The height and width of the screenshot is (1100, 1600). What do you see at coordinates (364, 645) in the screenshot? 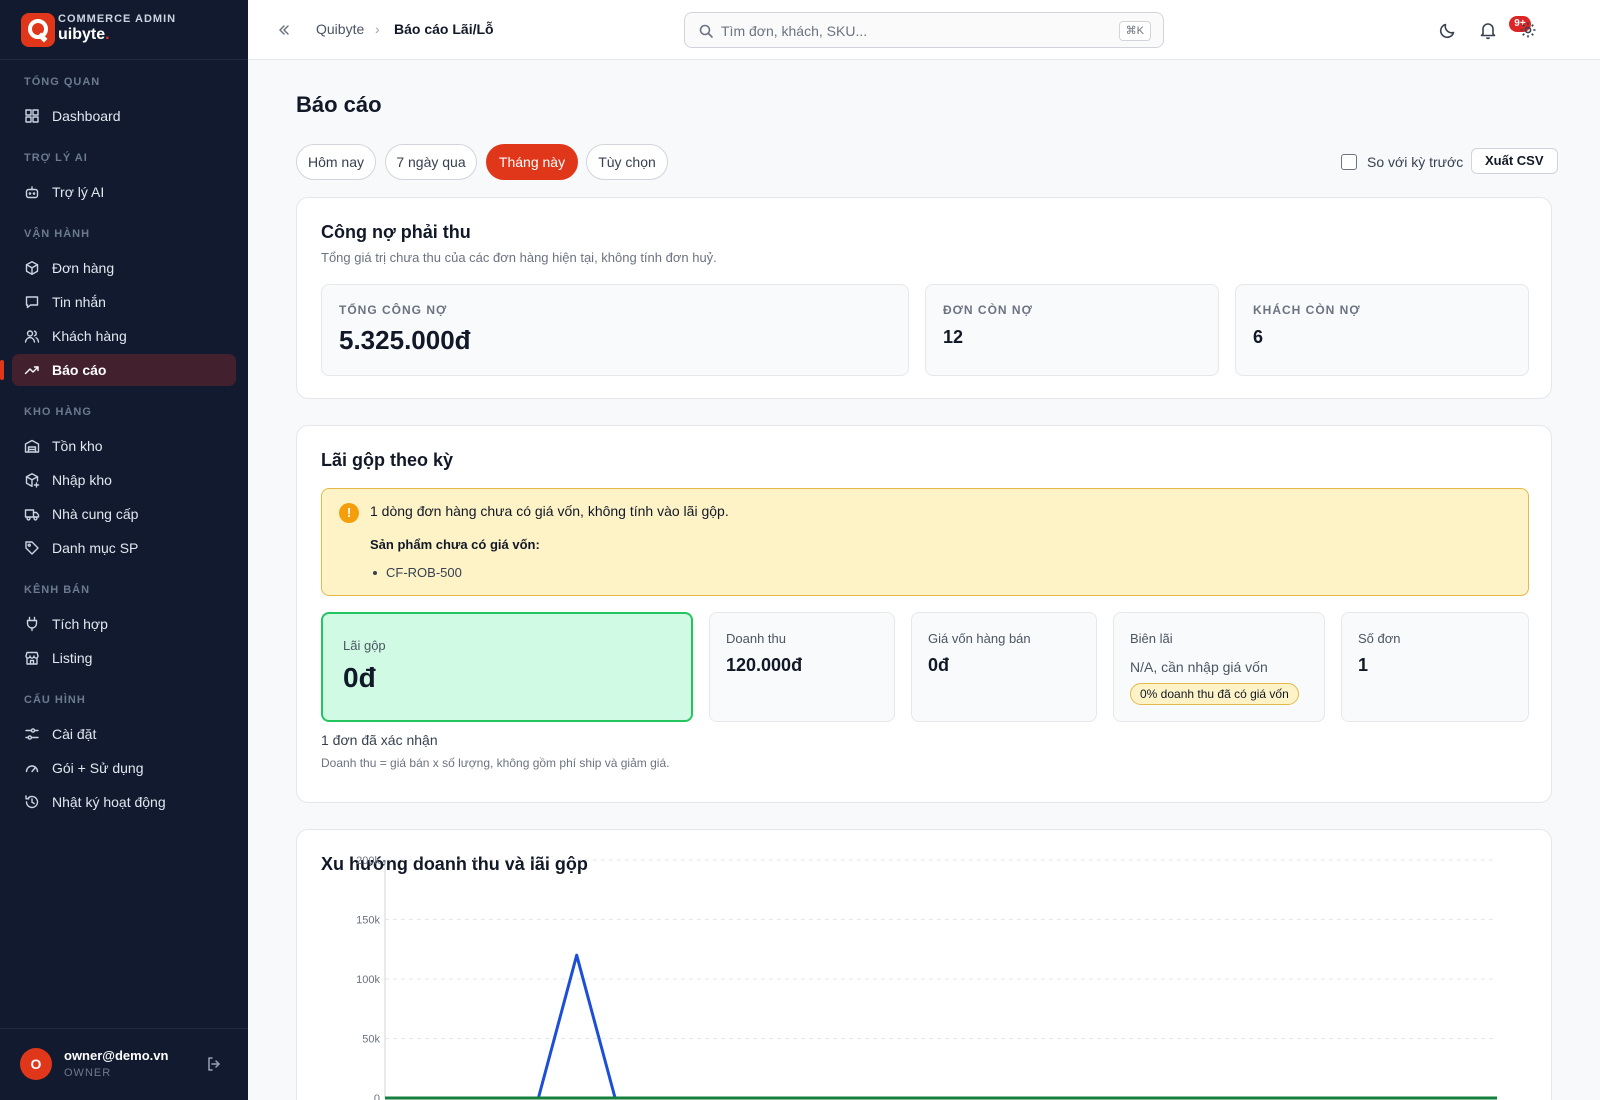
I see `gross-profit-label: Lãi gộp` at bounding box center [364, 645].